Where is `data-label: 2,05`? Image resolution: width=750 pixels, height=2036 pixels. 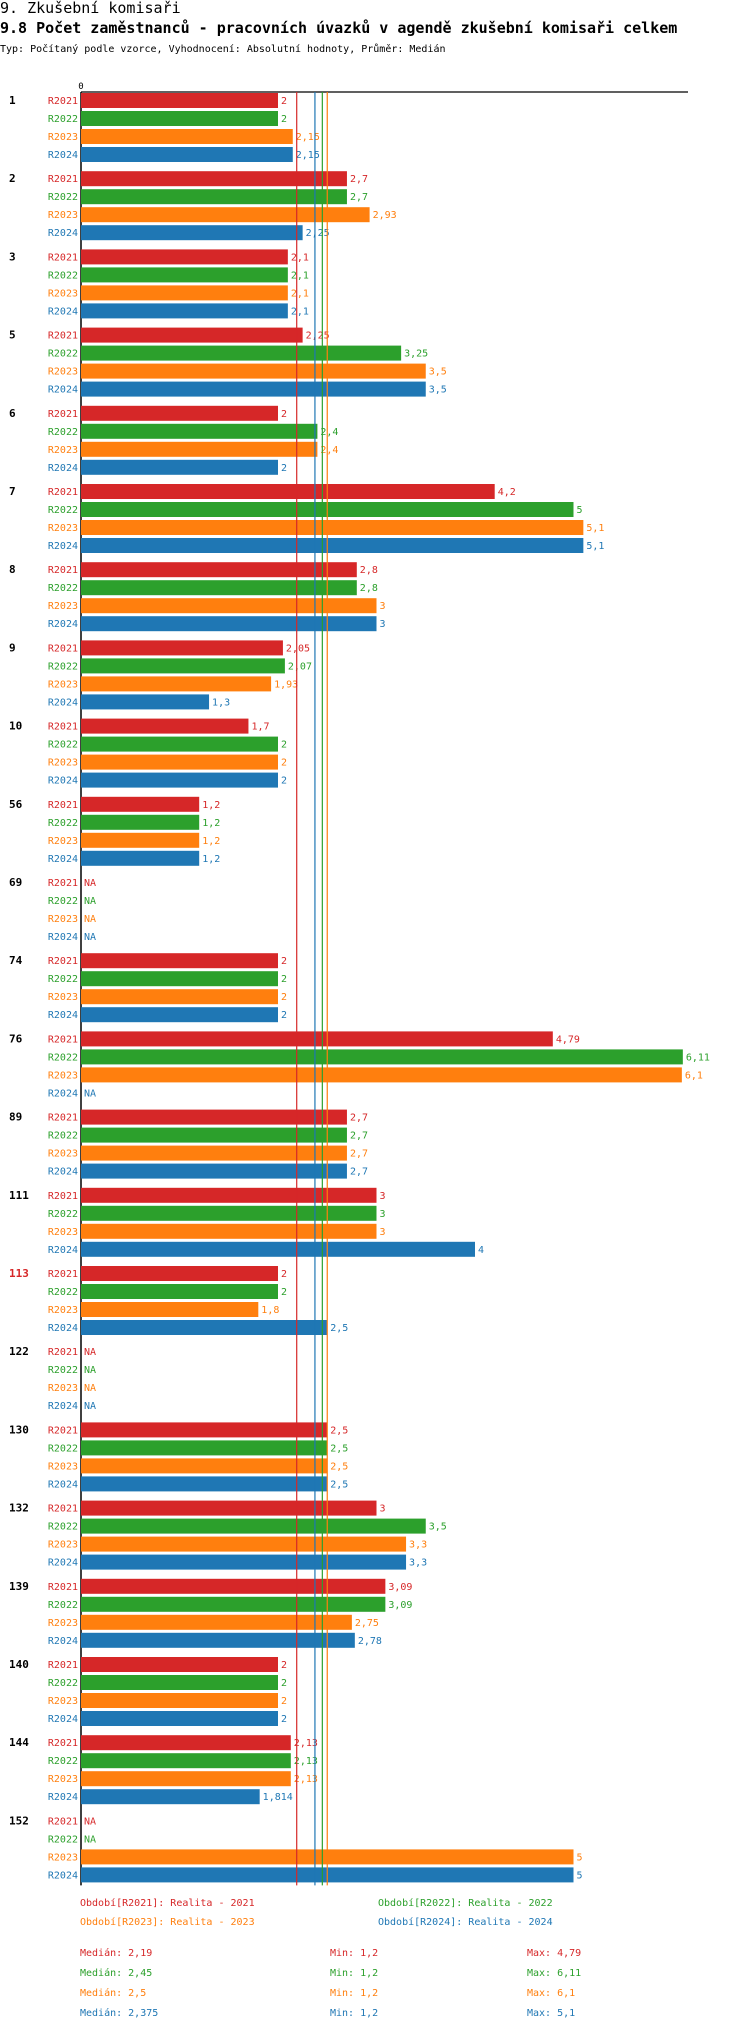 data-label: 2,05 is located at coordinates (298, 648).